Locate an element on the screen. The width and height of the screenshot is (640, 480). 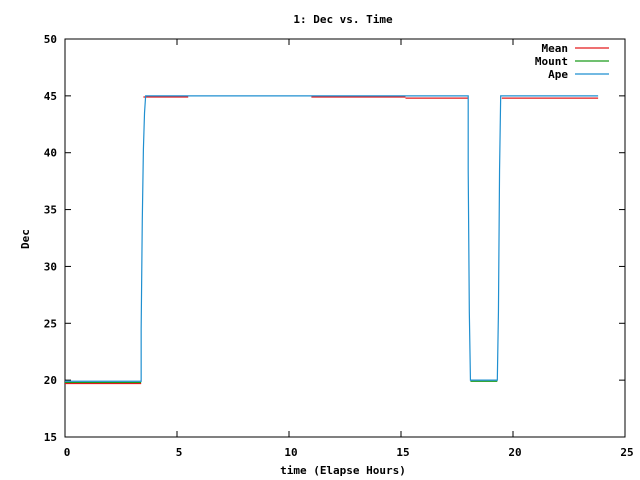
x-tick-label: 25 is located at coordinates (626, 452).